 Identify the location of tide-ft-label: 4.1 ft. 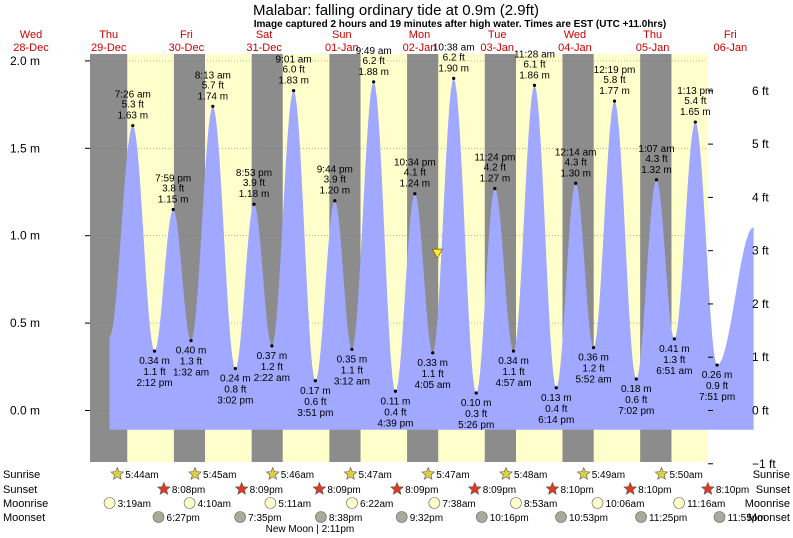
(415, 173).